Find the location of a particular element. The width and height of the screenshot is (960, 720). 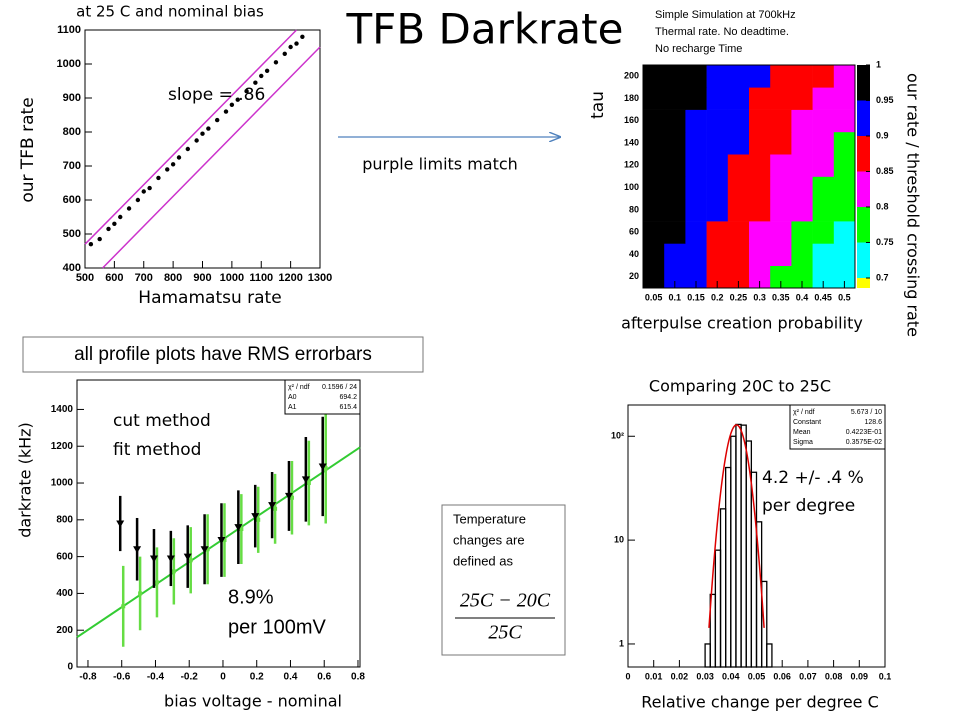

y-tick-label: 1400 is located at coordinates (62, 409).